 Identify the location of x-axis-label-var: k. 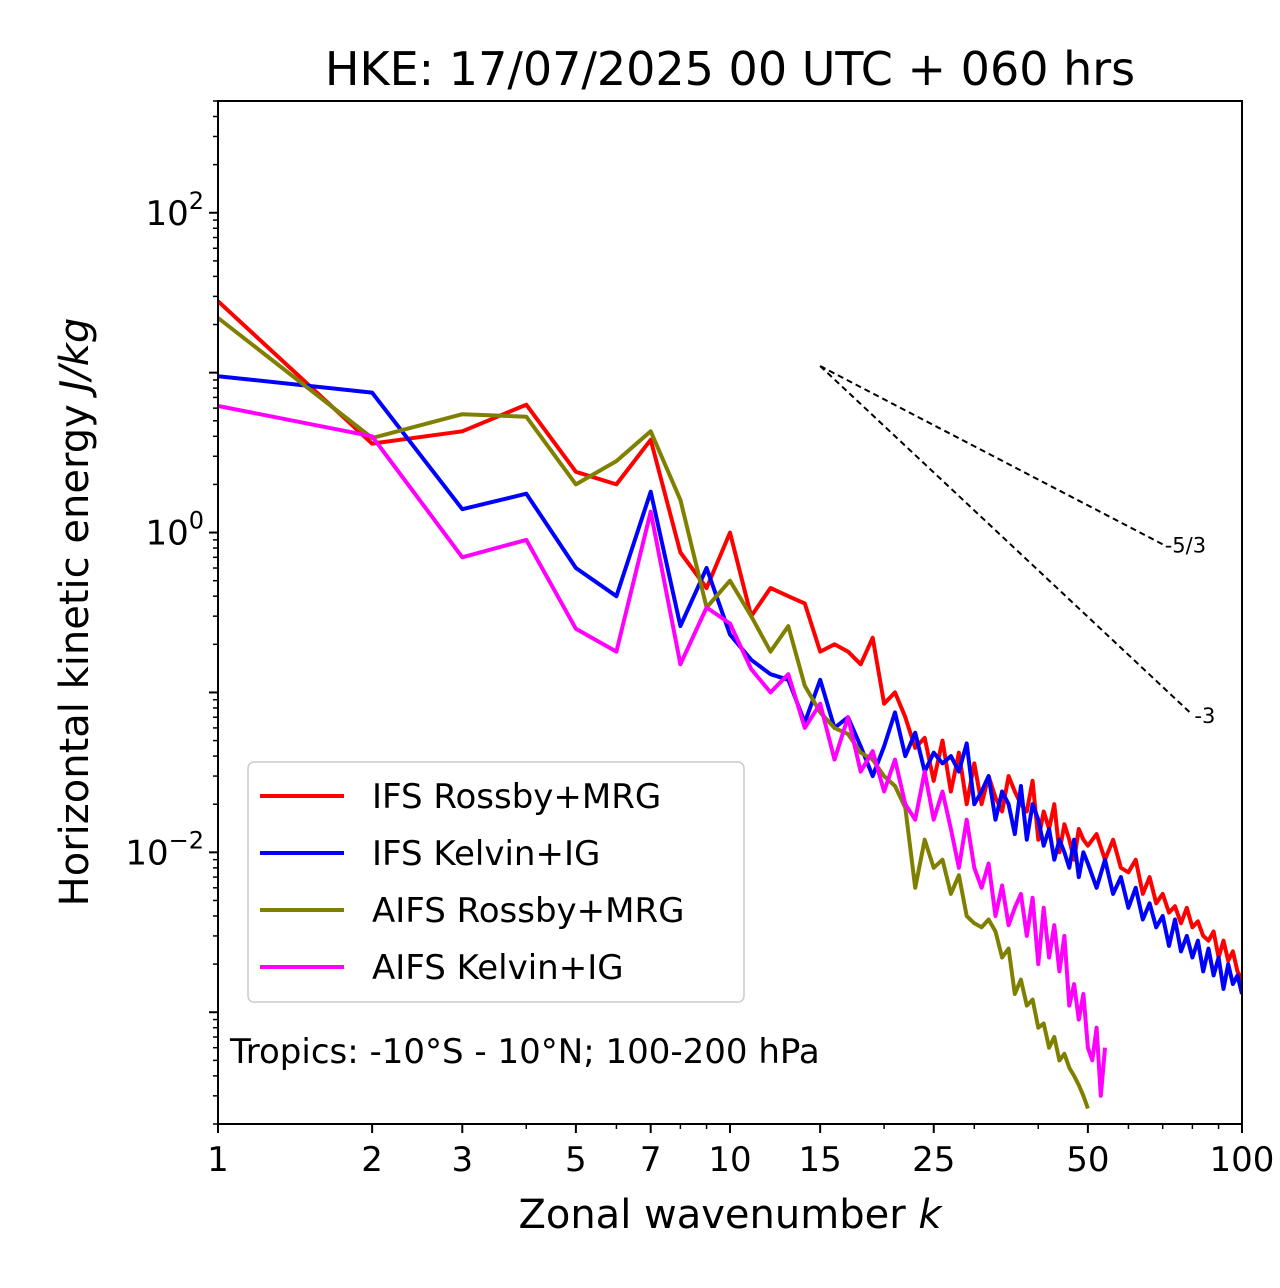
(930, 1215).